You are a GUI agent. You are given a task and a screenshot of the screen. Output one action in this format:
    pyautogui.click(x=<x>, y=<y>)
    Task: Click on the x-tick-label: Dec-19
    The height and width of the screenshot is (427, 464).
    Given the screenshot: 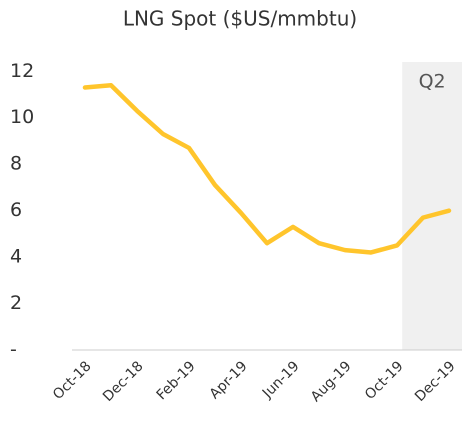 What is the action you would take?
    pyautogui.click(x=435, y=381)
    